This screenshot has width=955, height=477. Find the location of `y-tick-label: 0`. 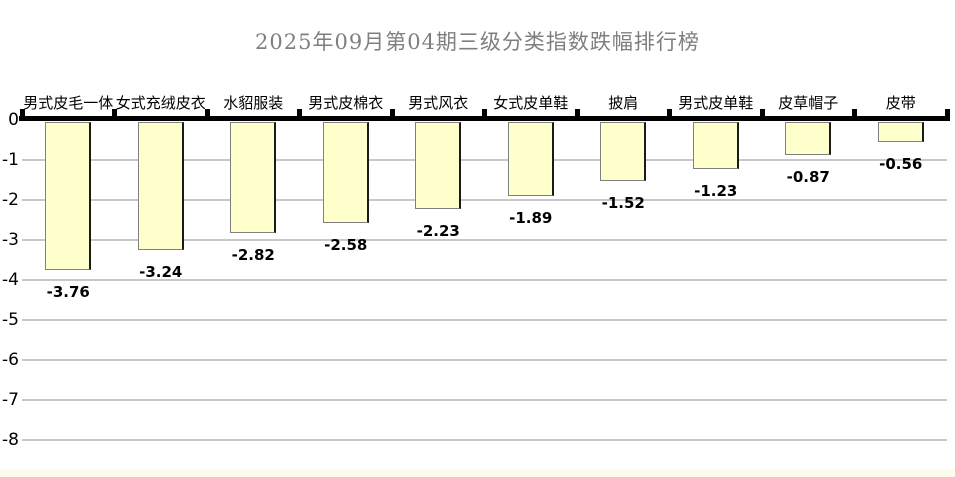

y-tick-label: 0 is located at coordinates (13, 120).